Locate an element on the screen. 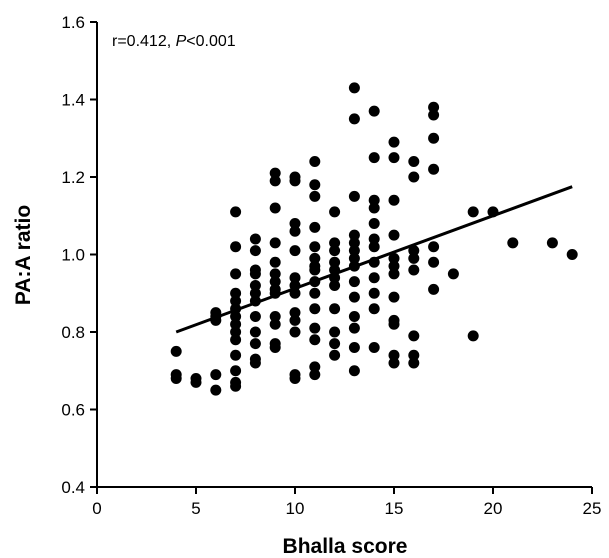 The image size is (609, 558). x-tick-label: 25 is located at coordinates (592, 508).